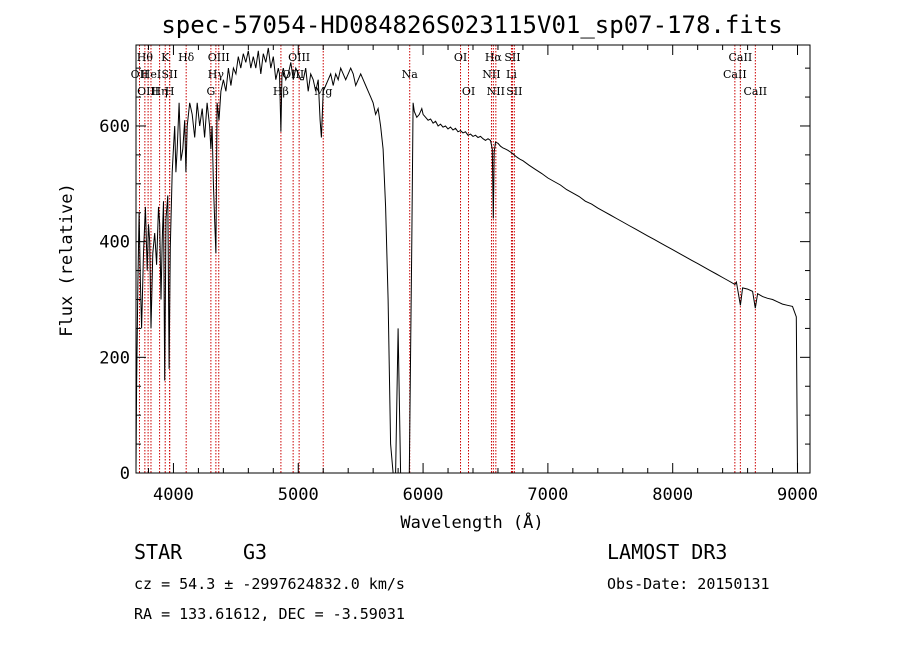 This screenshot has width=900, height=649. What do you see at coordinates (186, 57) in the screenshot?
I see `marker-label-8: Hδ` at bounding box center [186, 57].